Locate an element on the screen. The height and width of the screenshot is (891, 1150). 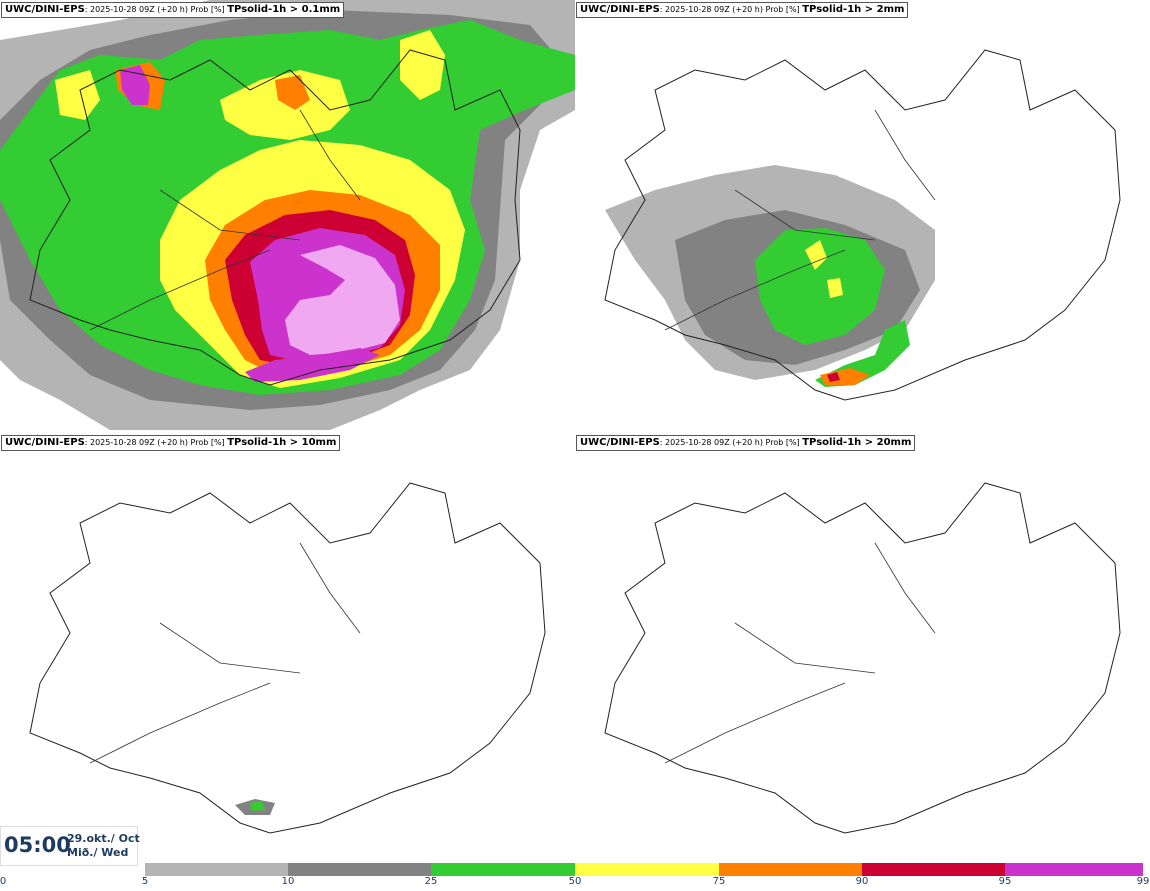
legend-tick-label: 75 is located at coordinates (719, 881).